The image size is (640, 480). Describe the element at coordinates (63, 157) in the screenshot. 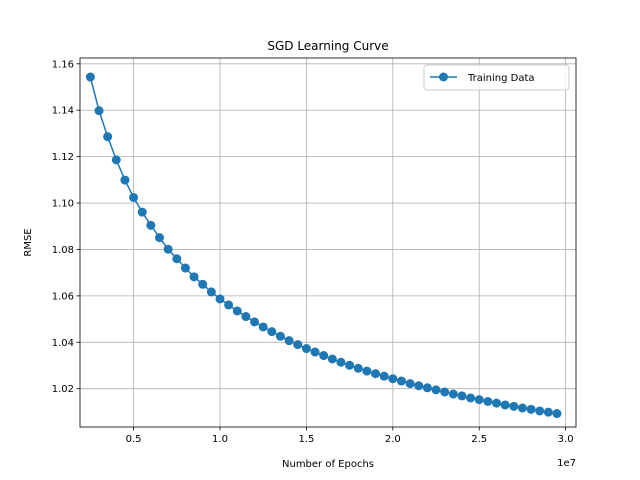

I see `y-tick-label: 1.12` at that location.